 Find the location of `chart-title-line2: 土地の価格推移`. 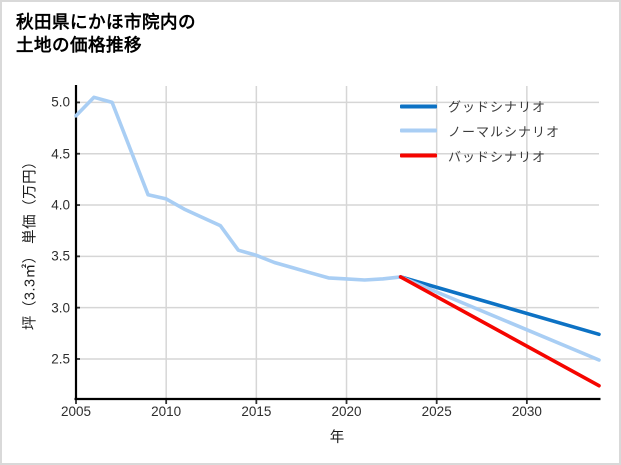

chart-title-line2: 土地の価格推移 is located at coordinates (79, 45).